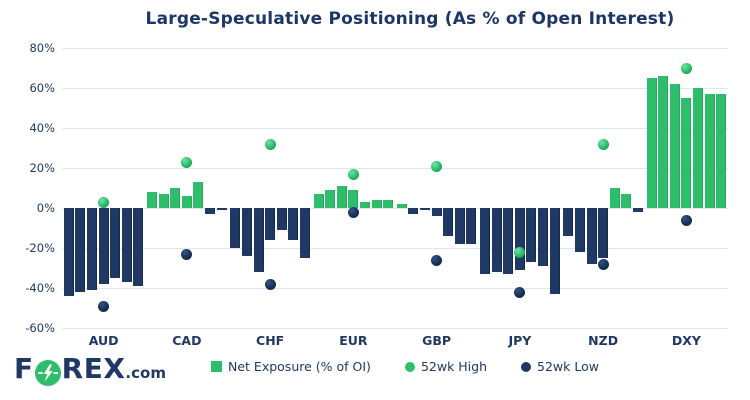 The image size is (750, 400). Describe the element at coordinates (437, 340) in the screenshot. I see `x-axis-label-gbp: GBP` at that location.